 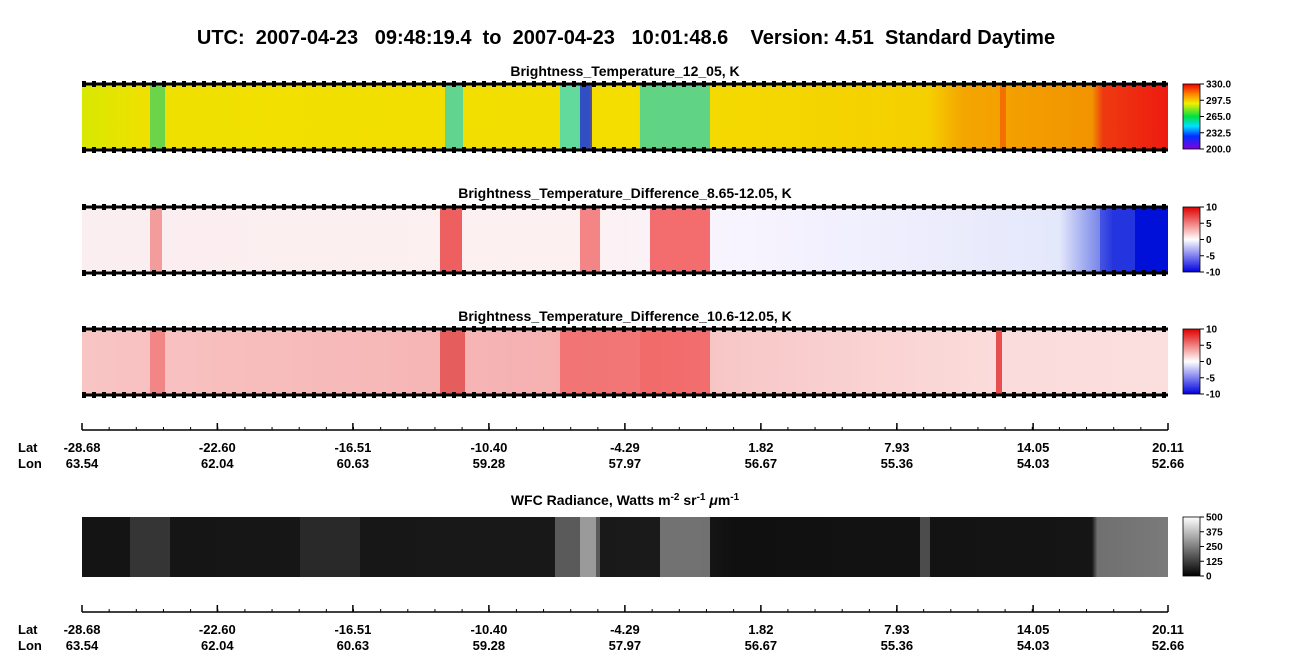 What do you see at coordinates (713, 500) in the screenshot?
I see `title-part: μ` at bounding box center [713, 500].